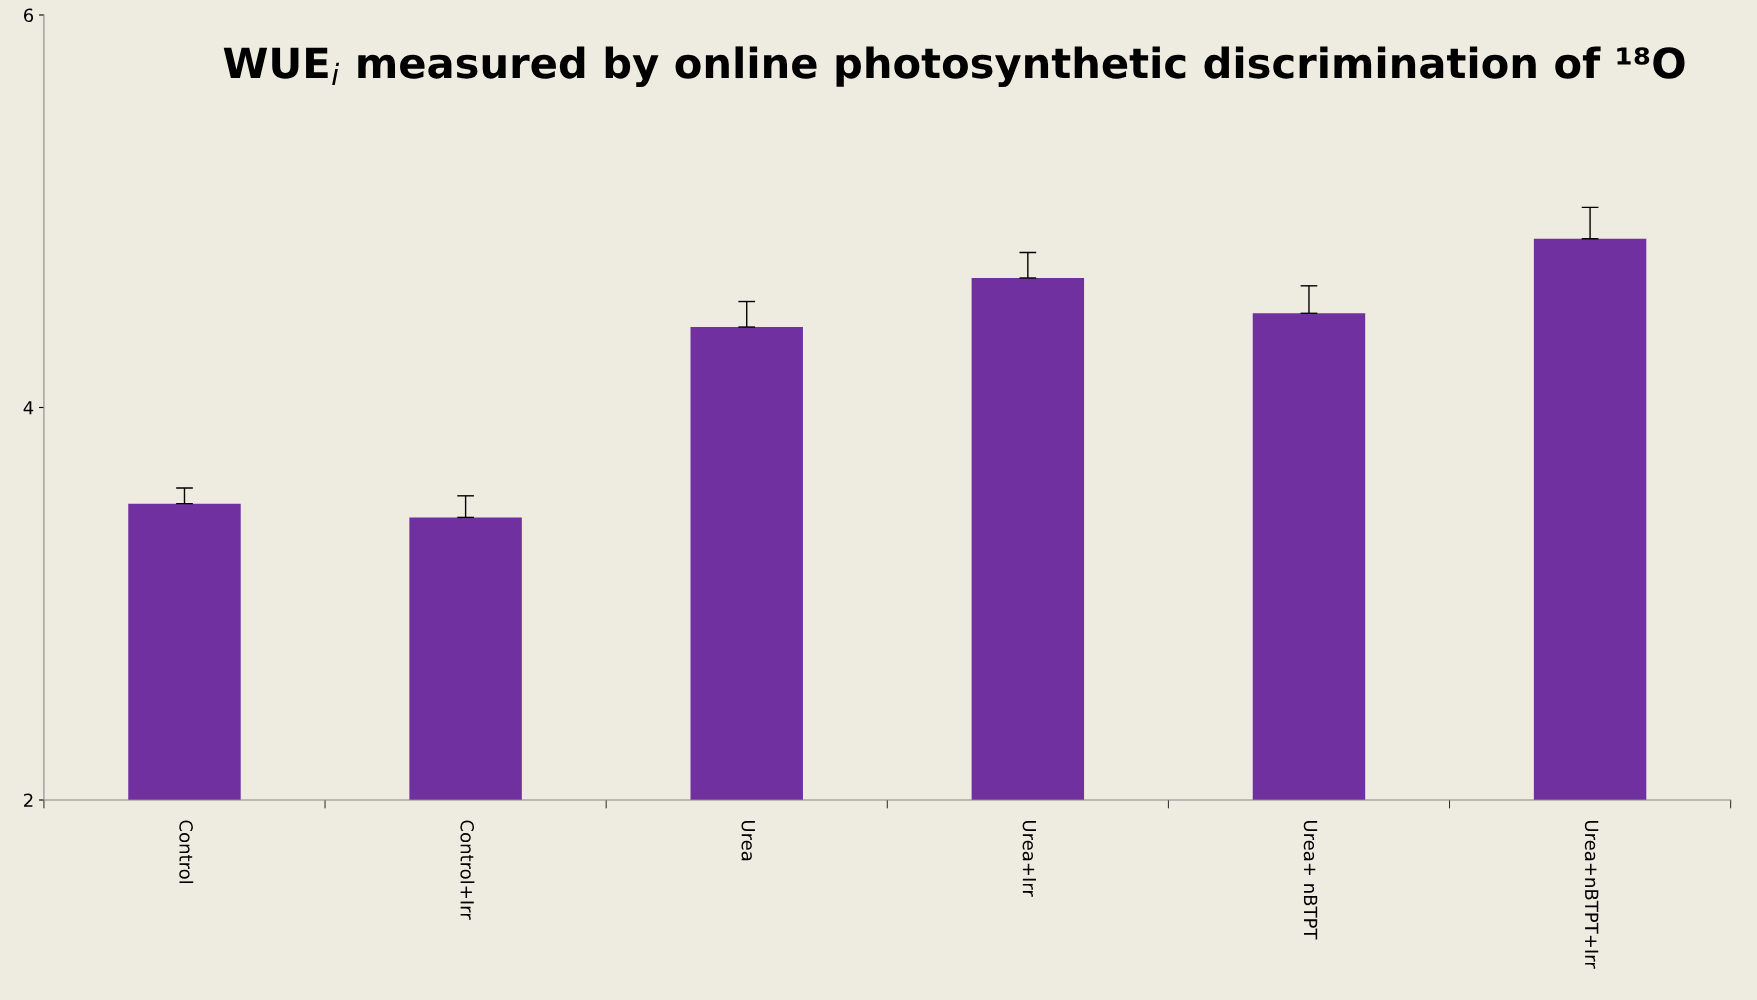 The image size is (1757, 1000). What do you see at coordinates (467, 870) in the screenshot?
I see `x-tick-label: Control+Irr` at bounding box center [467, 870].